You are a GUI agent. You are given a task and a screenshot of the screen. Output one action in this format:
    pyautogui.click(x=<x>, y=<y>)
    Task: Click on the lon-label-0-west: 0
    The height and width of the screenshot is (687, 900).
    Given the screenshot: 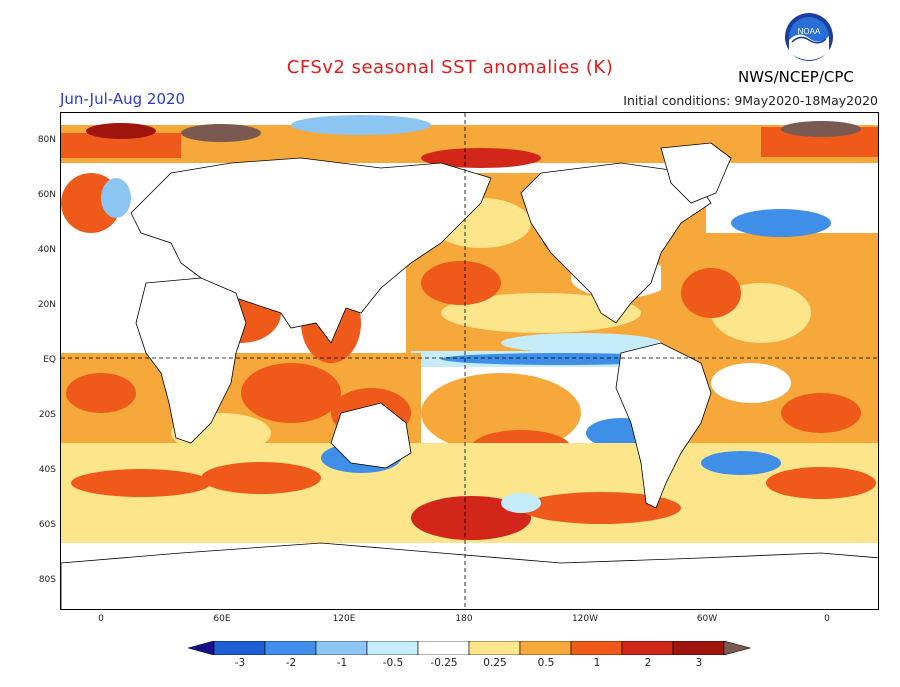 What is the action you would take?
    pyautogui.click(x=101, y=619)
    